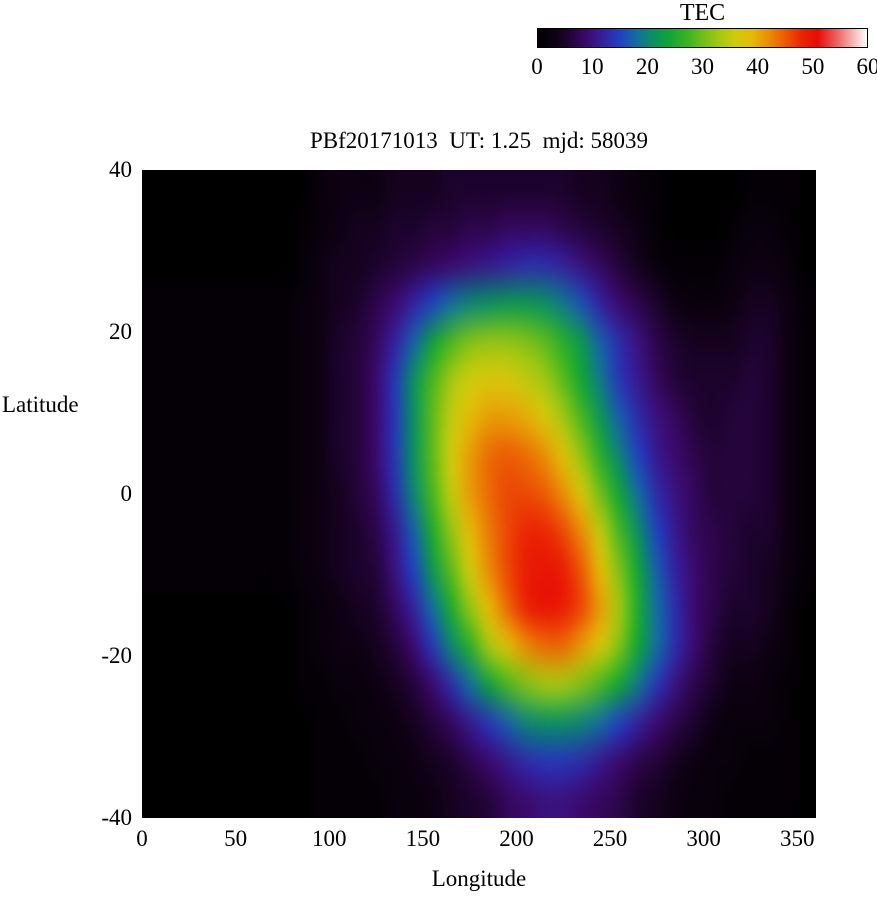 This screenshot has width=877, height=900. What do you see at coordinates (758, 66) in the screenshot?
I see `colorbar-tick-label: 40` at bounding box center [758, 66].